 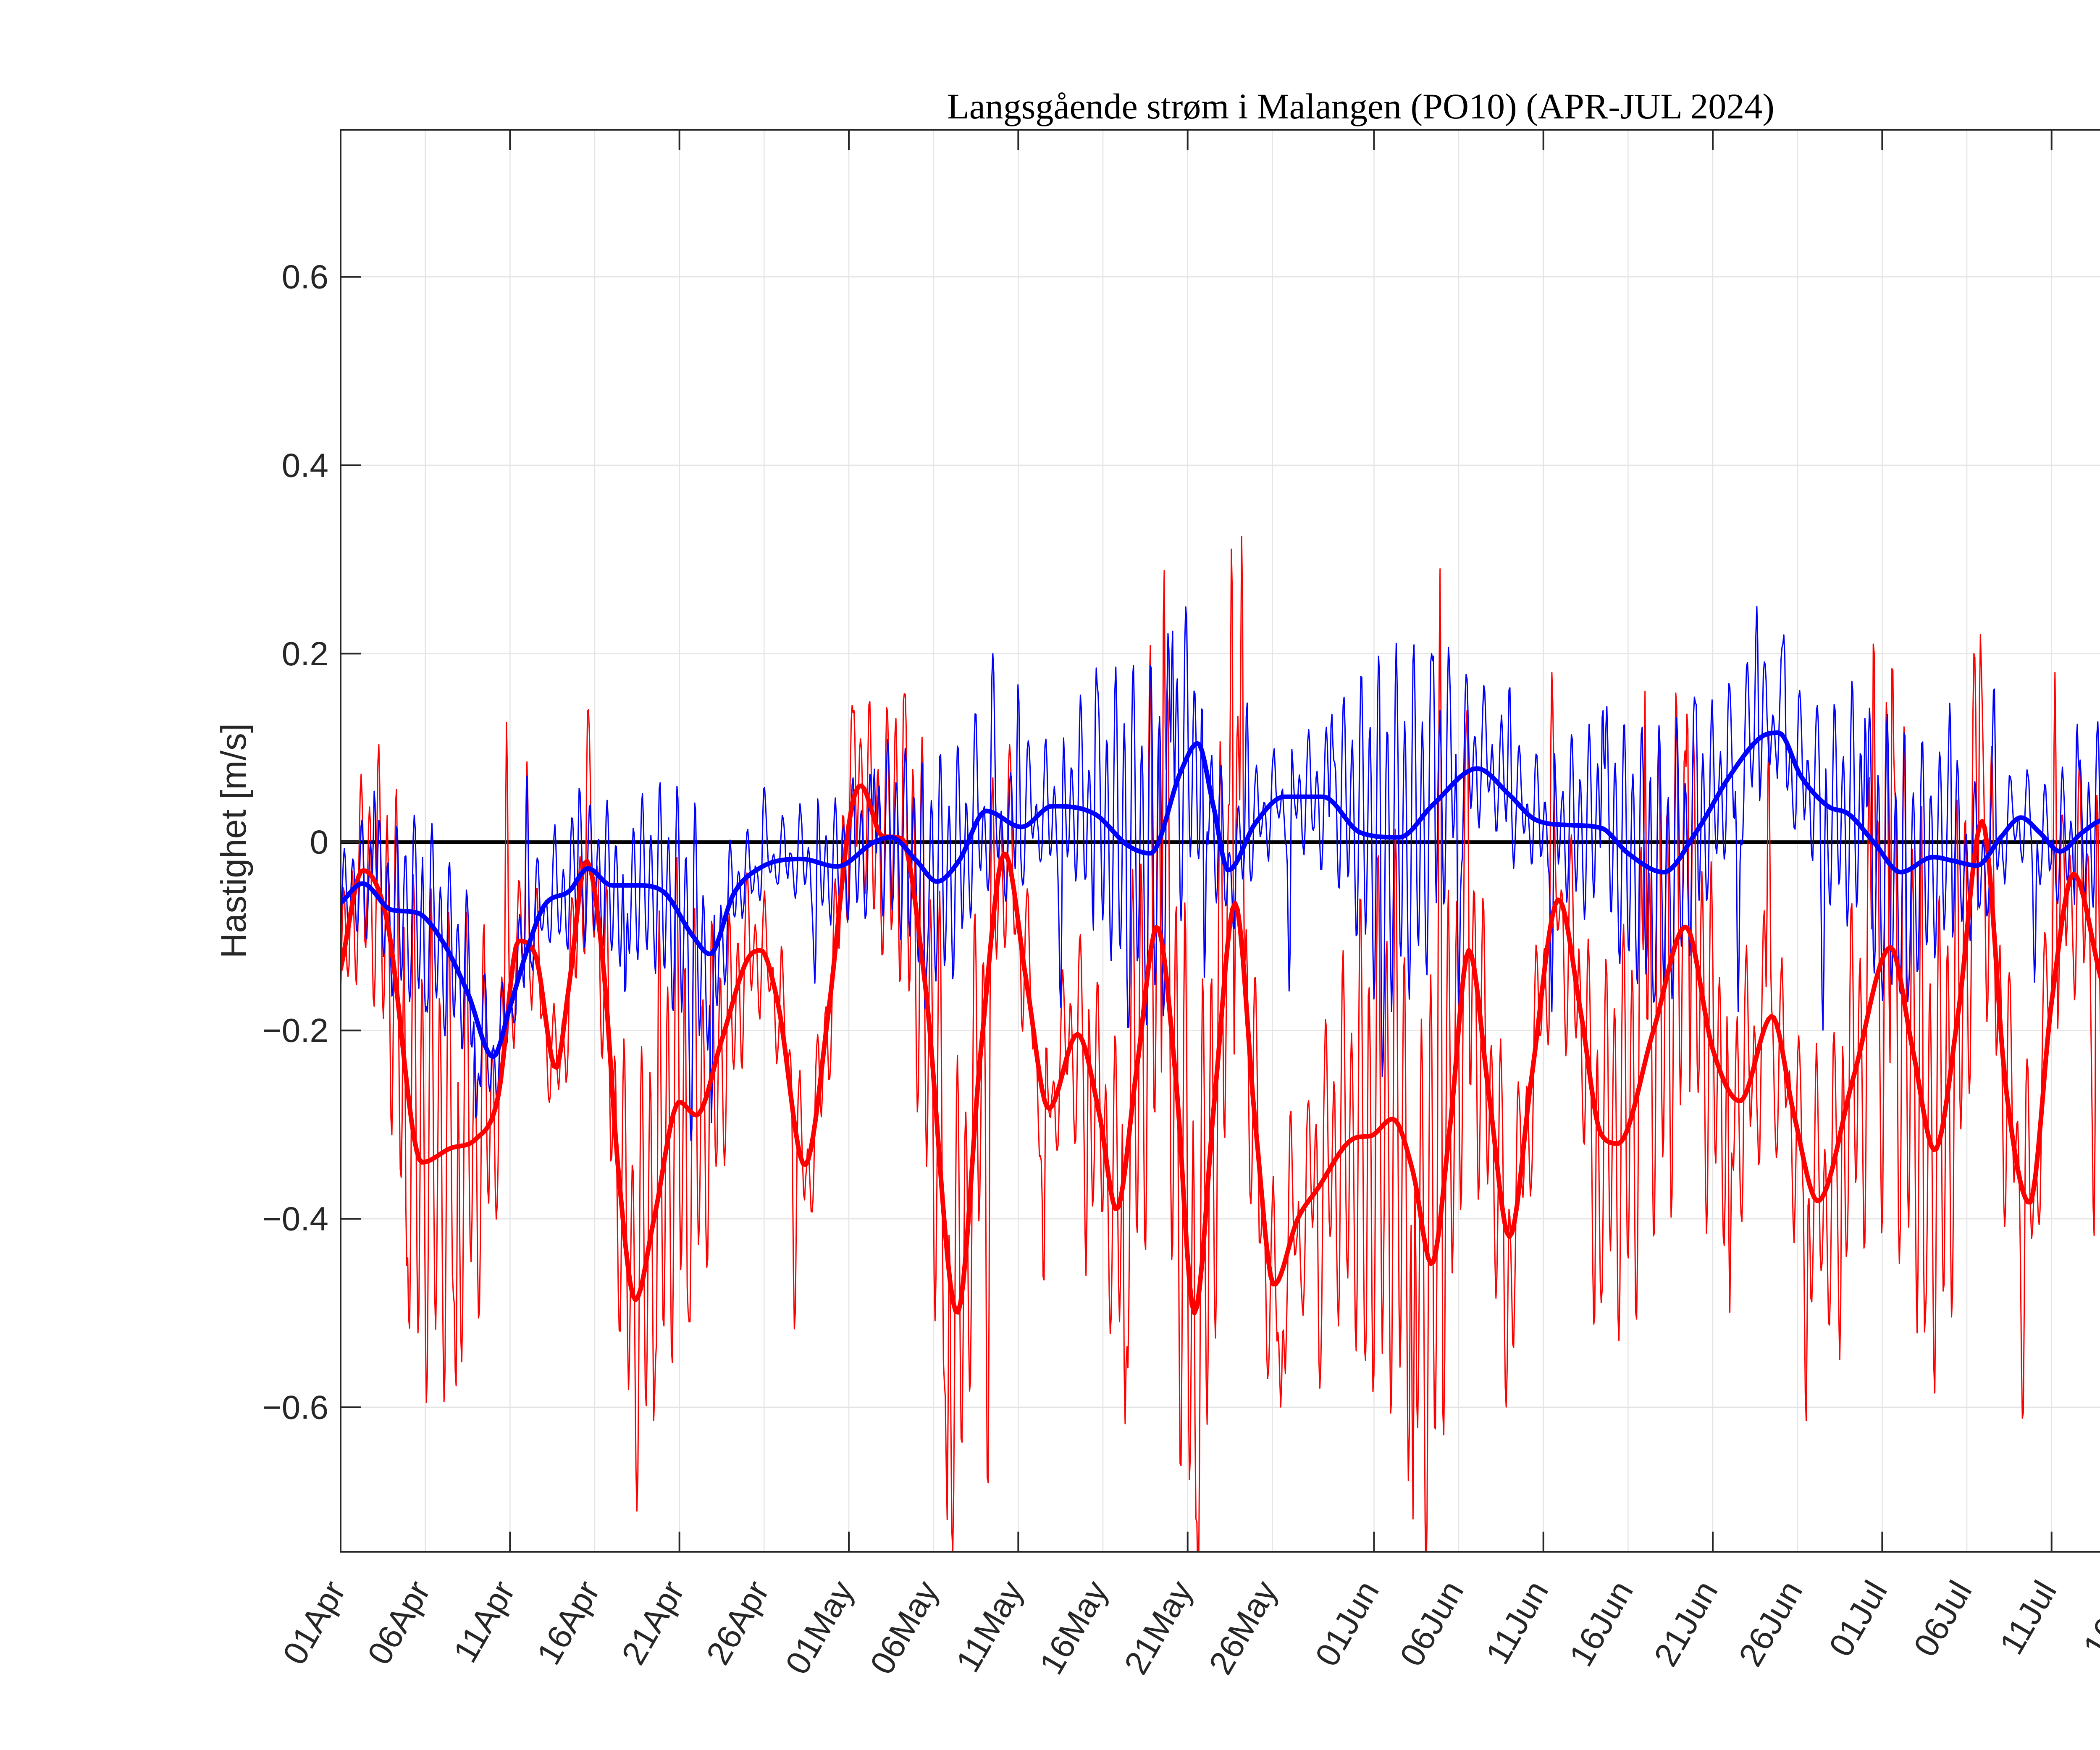 What do you see at coordinates (295, 1030) in the screenshot?
I see `y-tick-label: −0.2` at bounding box center [295, 1030].